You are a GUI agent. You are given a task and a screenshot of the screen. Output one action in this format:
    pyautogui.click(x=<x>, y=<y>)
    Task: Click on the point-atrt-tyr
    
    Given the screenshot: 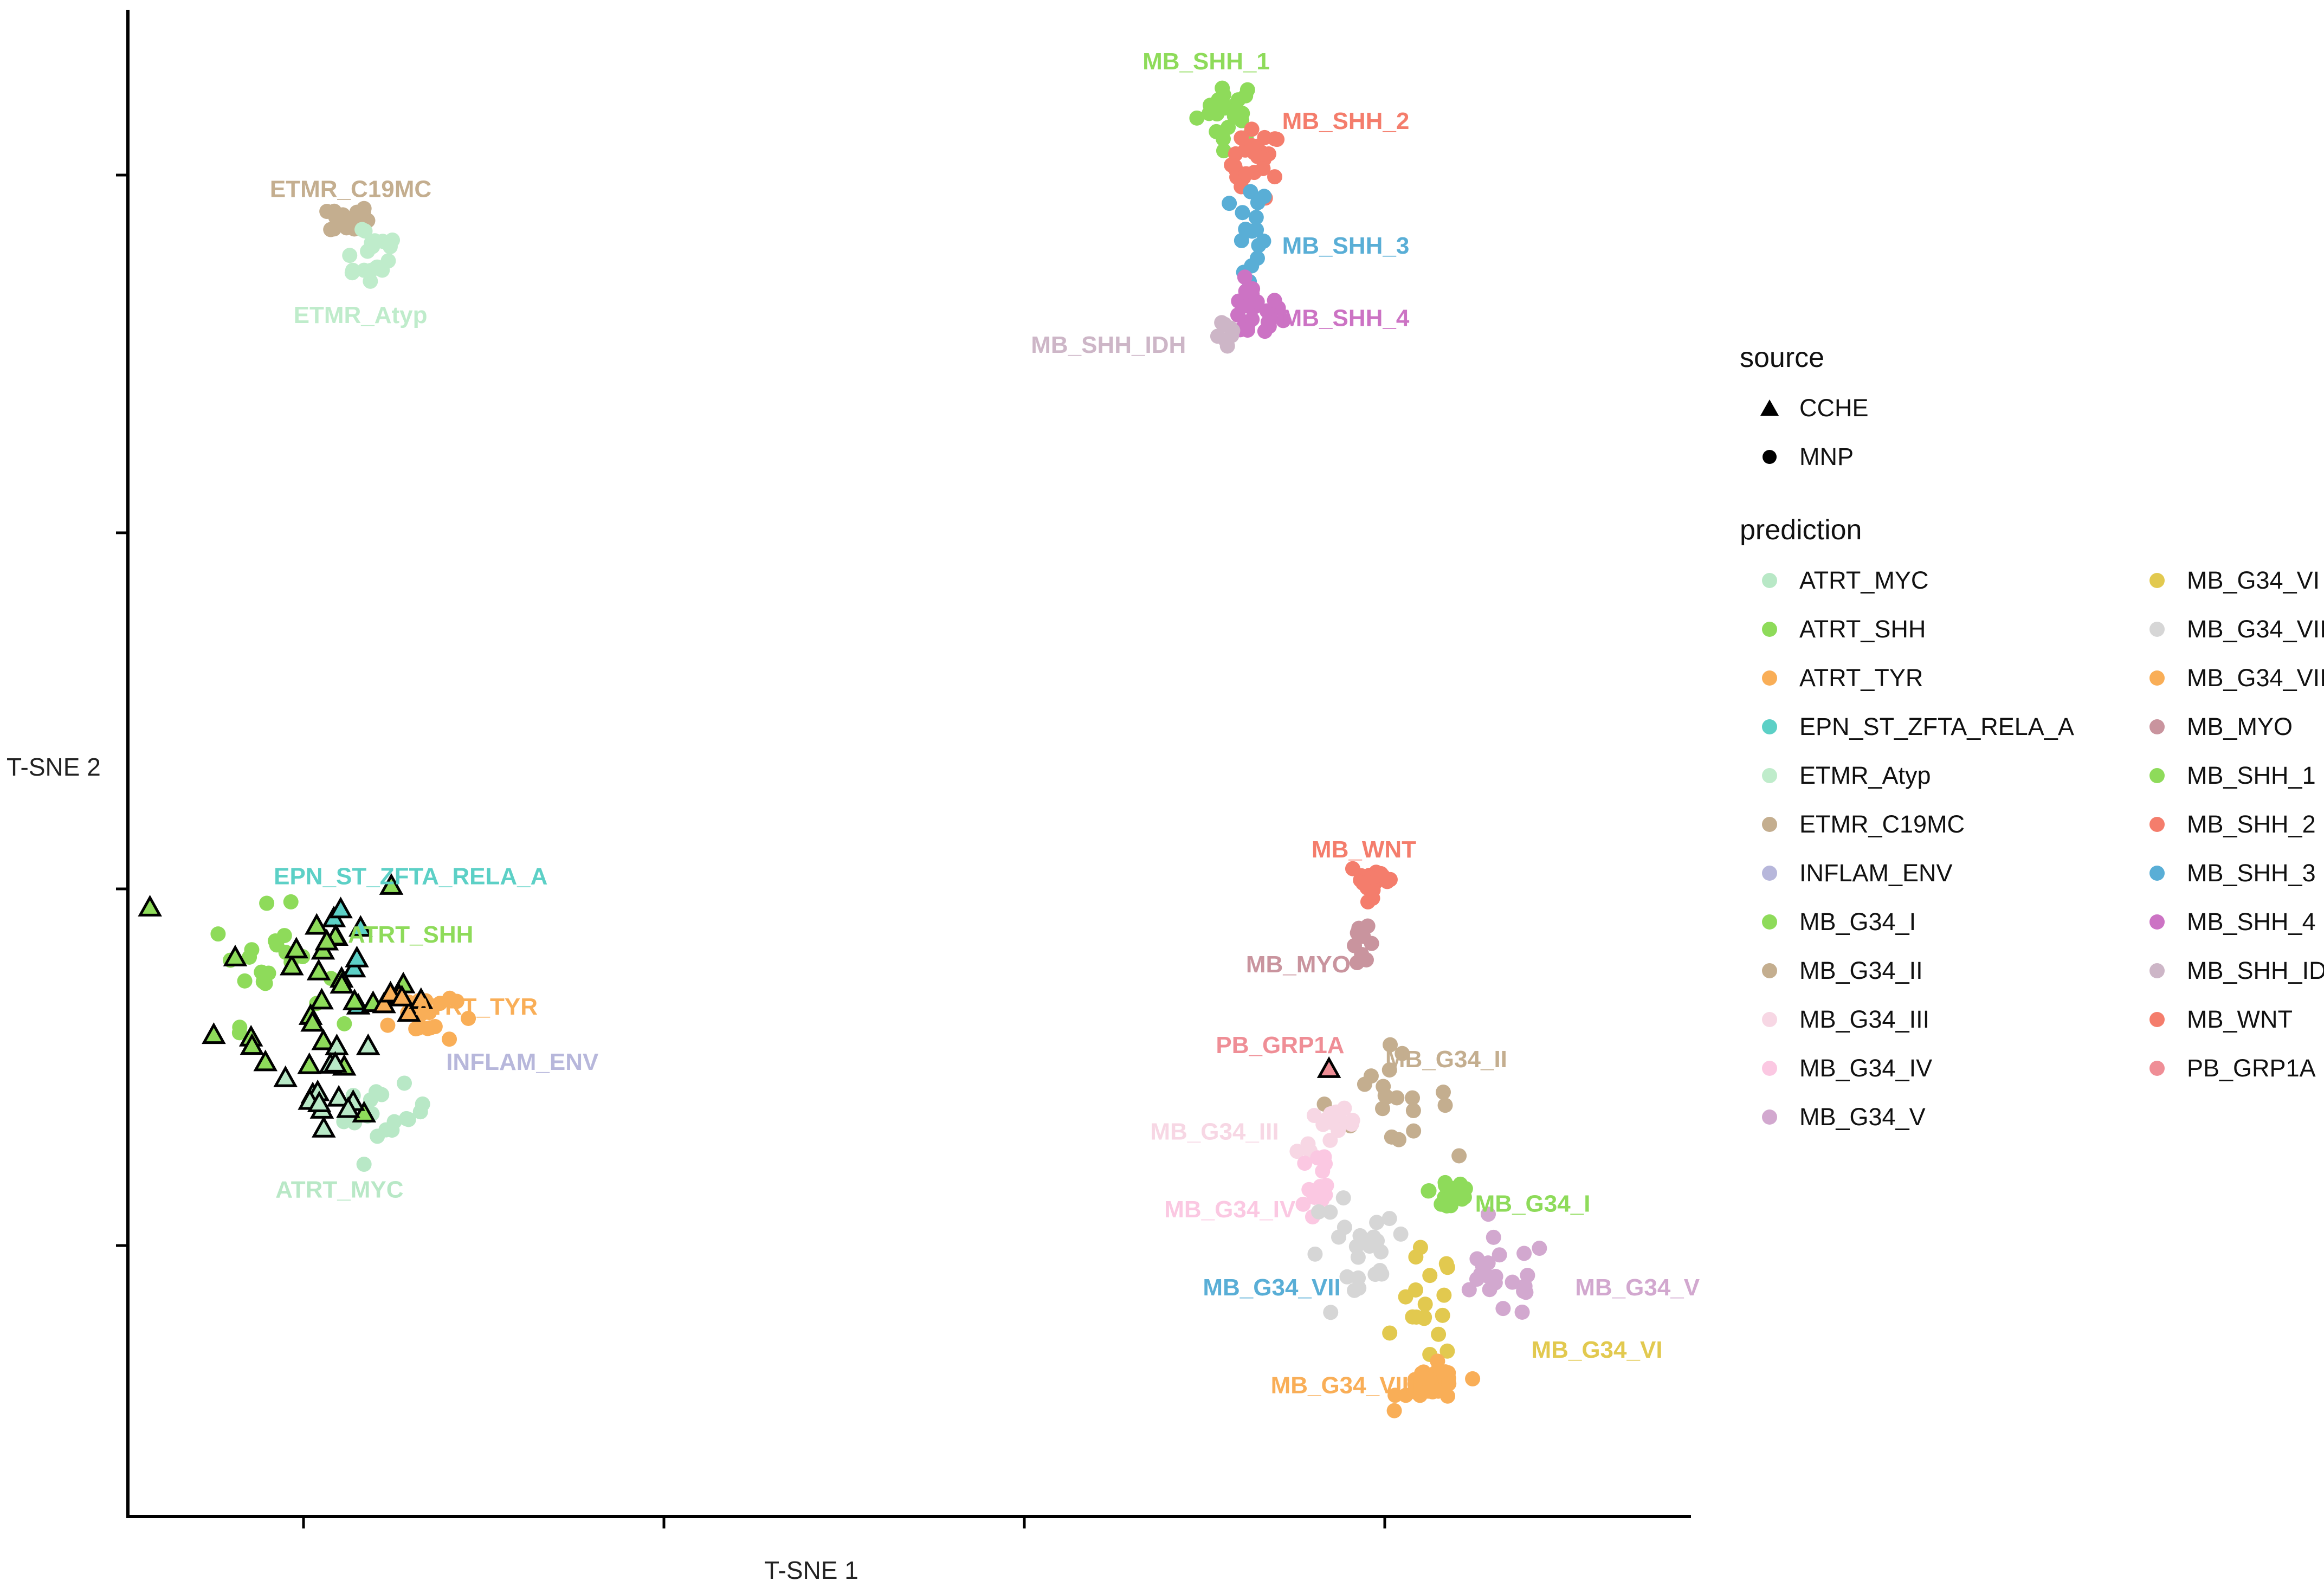 What is the action you would take?
    pyautogui.click(x=449, y=1039)
    